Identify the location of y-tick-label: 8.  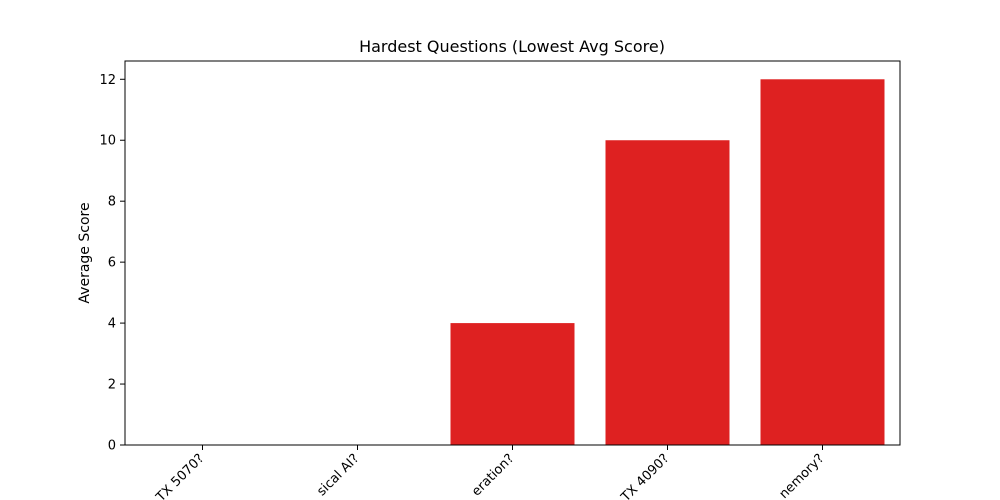
(112, 202).